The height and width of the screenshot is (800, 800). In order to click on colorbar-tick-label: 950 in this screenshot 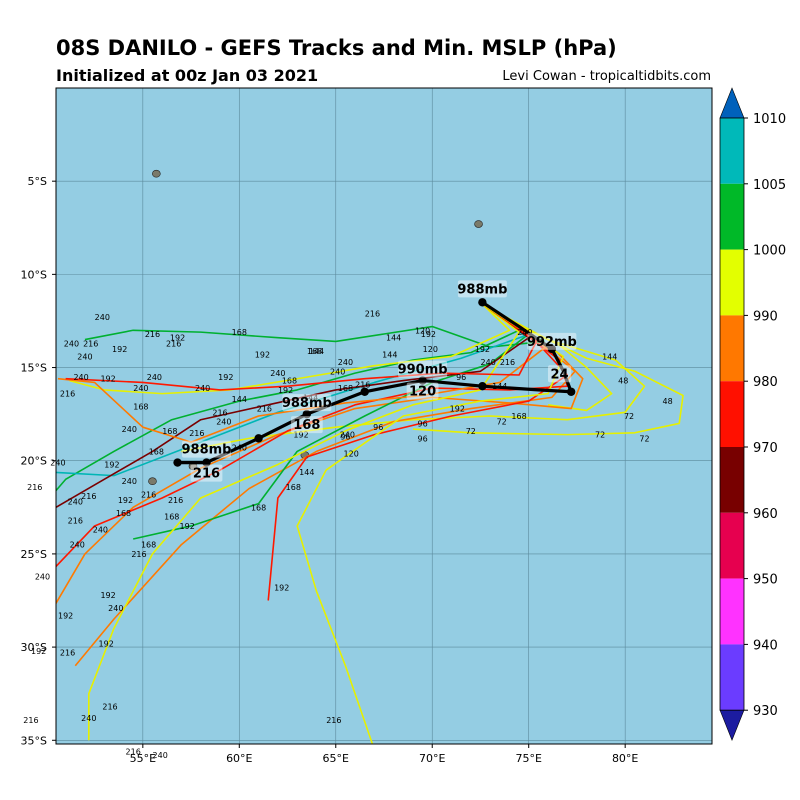, I will do `click(765, 580)`.